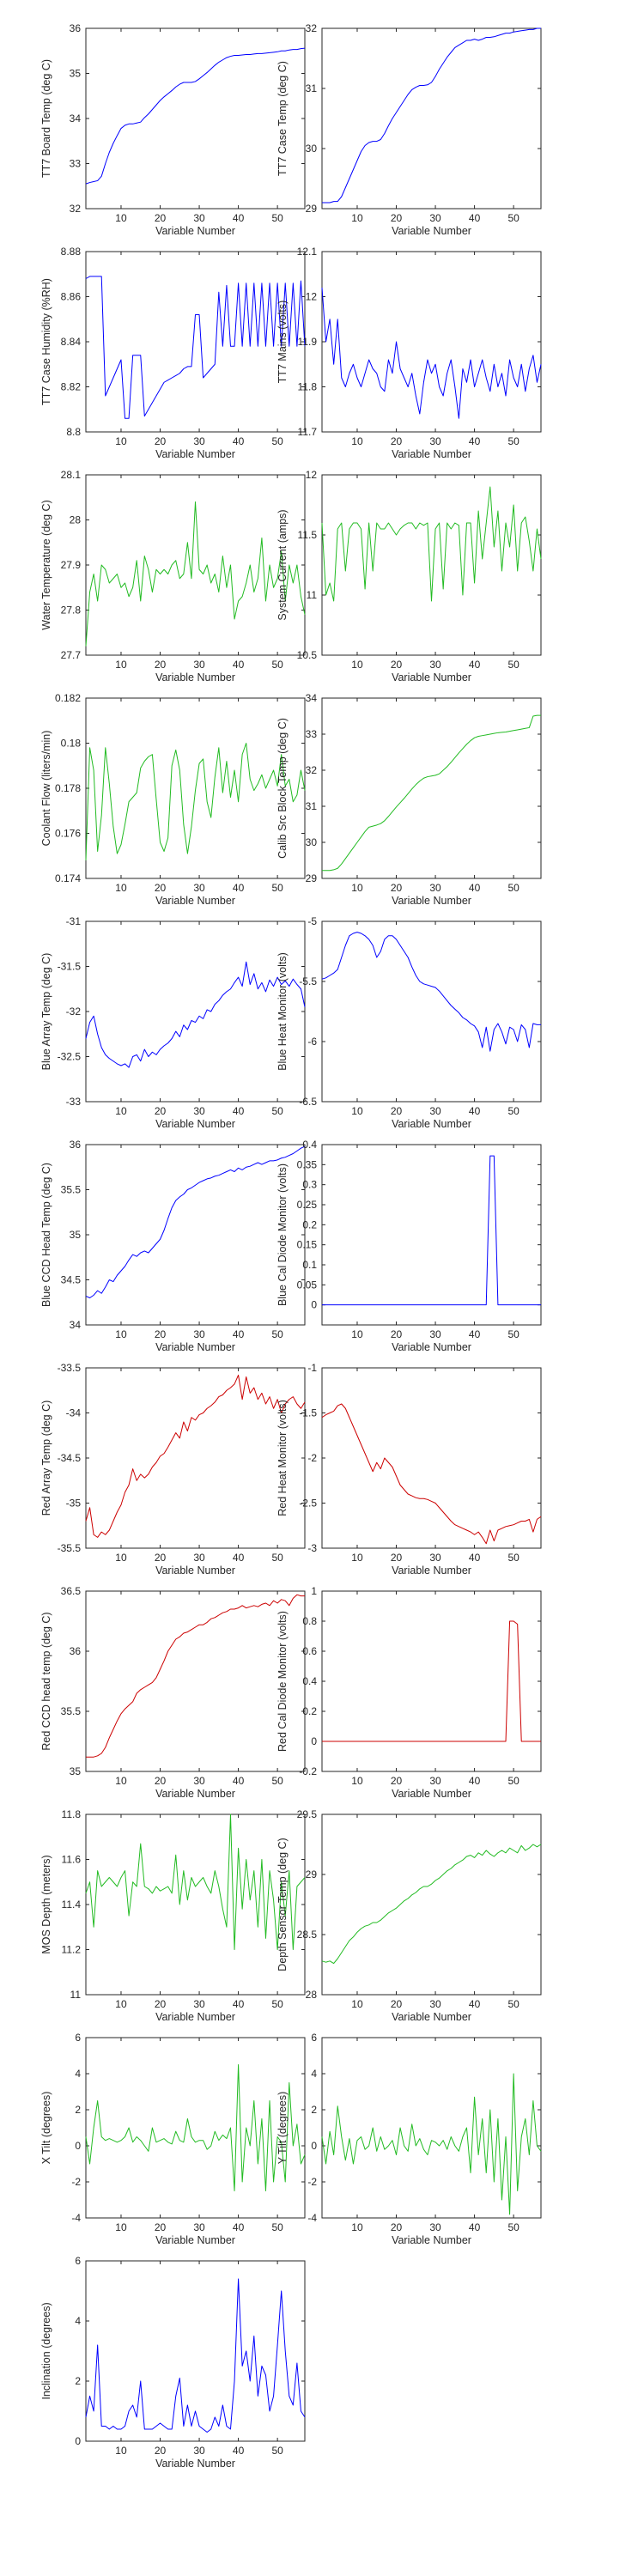  Describe the element at coordinates (71, 744) in the screenshot. I see `y-tick-label: 0.18` at that location.